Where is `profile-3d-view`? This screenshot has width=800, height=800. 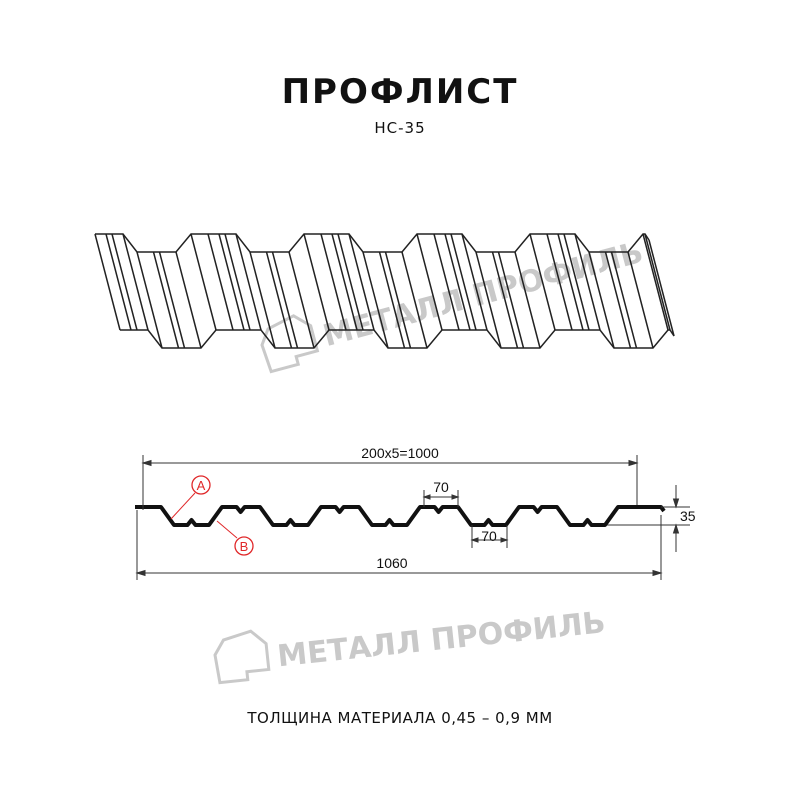
profile-3d-view is located at coordinates (384, 291).